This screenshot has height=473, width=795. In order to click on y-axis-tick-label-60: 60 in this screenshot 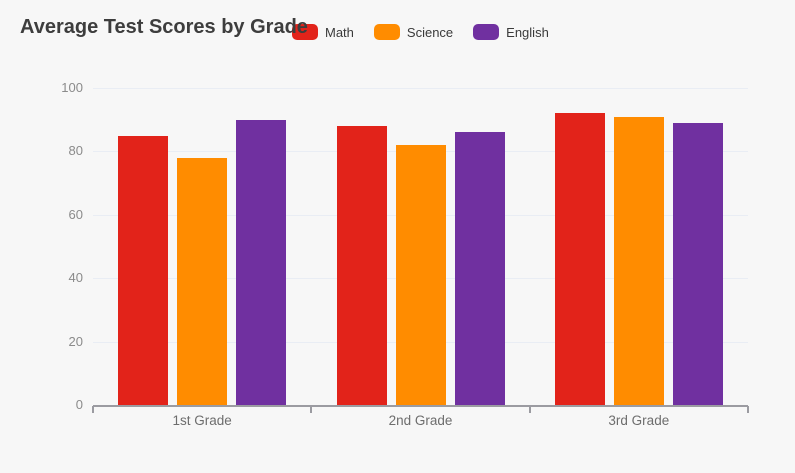, I will do `click(75, 214)`.